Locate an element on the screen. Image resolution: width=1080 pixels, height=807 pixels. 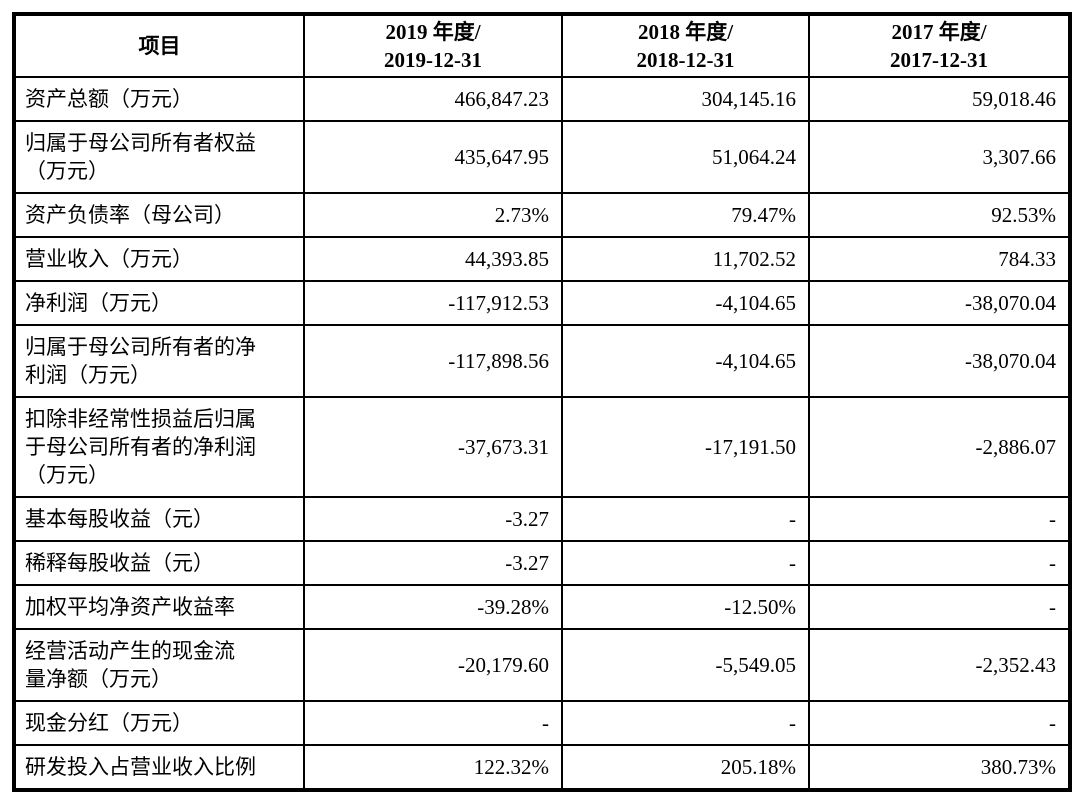
row-label: 营业收入（万元） is located at coordinates (159, 259).